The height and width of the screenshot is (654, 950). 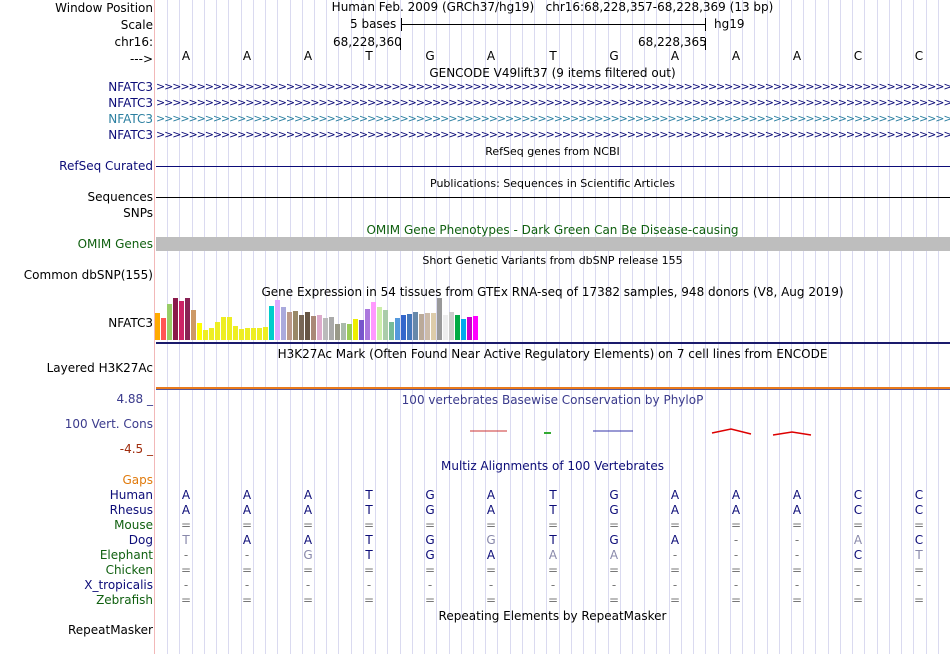 What do you see at coordinates (99, 368) in the screenshot?
I see `h3k27ac-label: Layered H3K27Ac` at bounding box center [99, 368].